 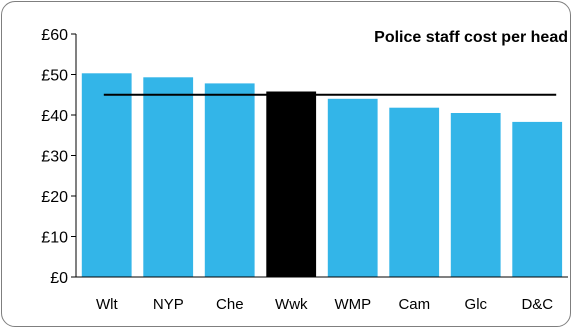 What do you see at coordinates (54, 116) in the screenshot?
I see `y-tick-label: £40` at bounding box center [54, 116].